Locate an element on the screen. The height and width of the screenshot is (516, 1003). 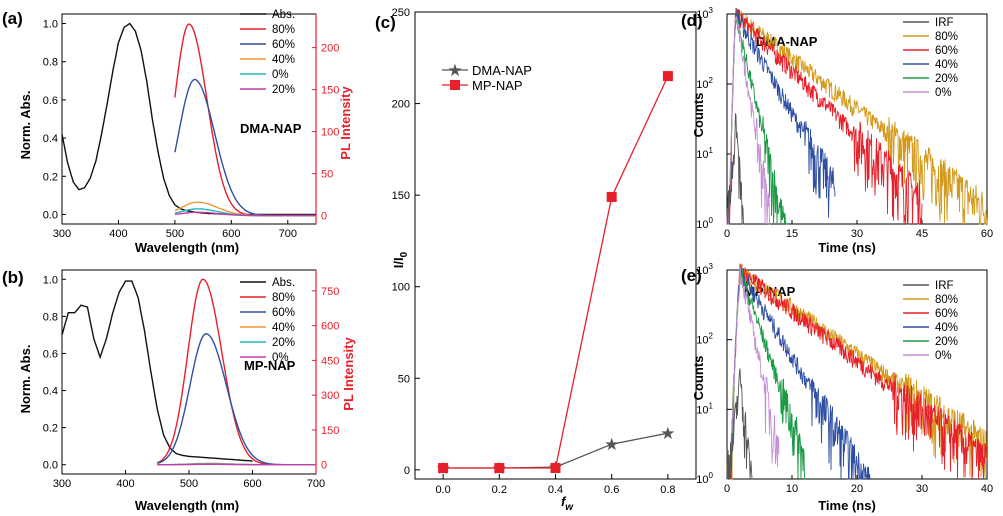
panel-a-legend-label-5: 20% is located at coordinates (283, 90).